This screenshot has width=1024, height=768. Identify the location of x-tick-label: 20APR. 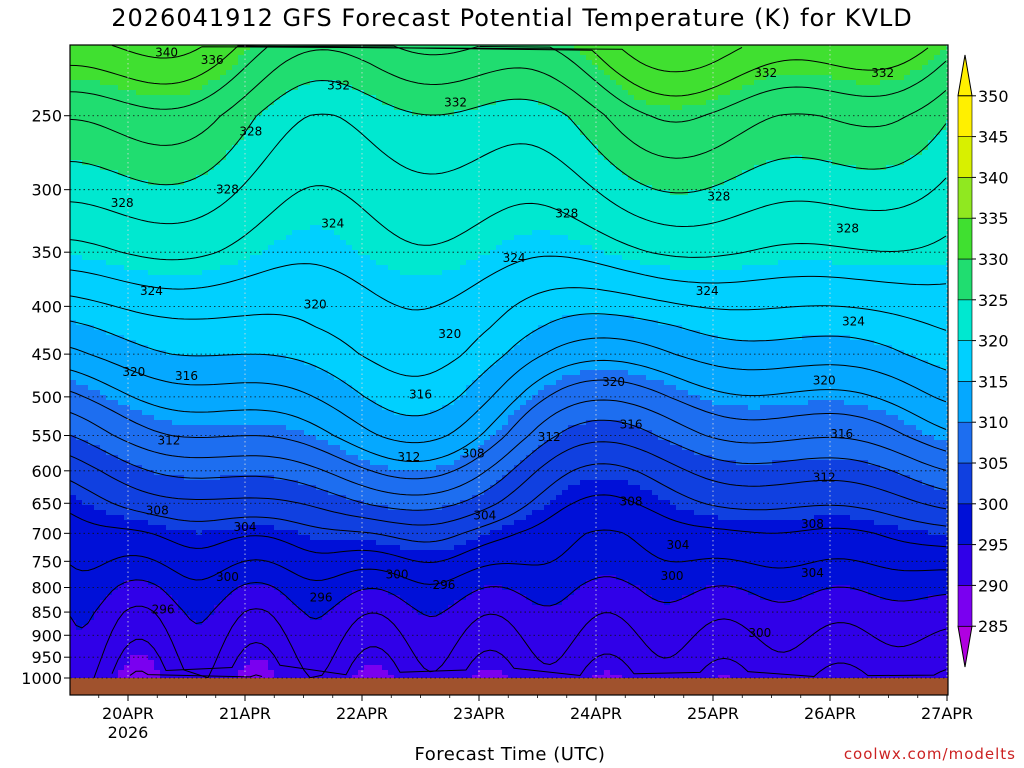
(128, 713).